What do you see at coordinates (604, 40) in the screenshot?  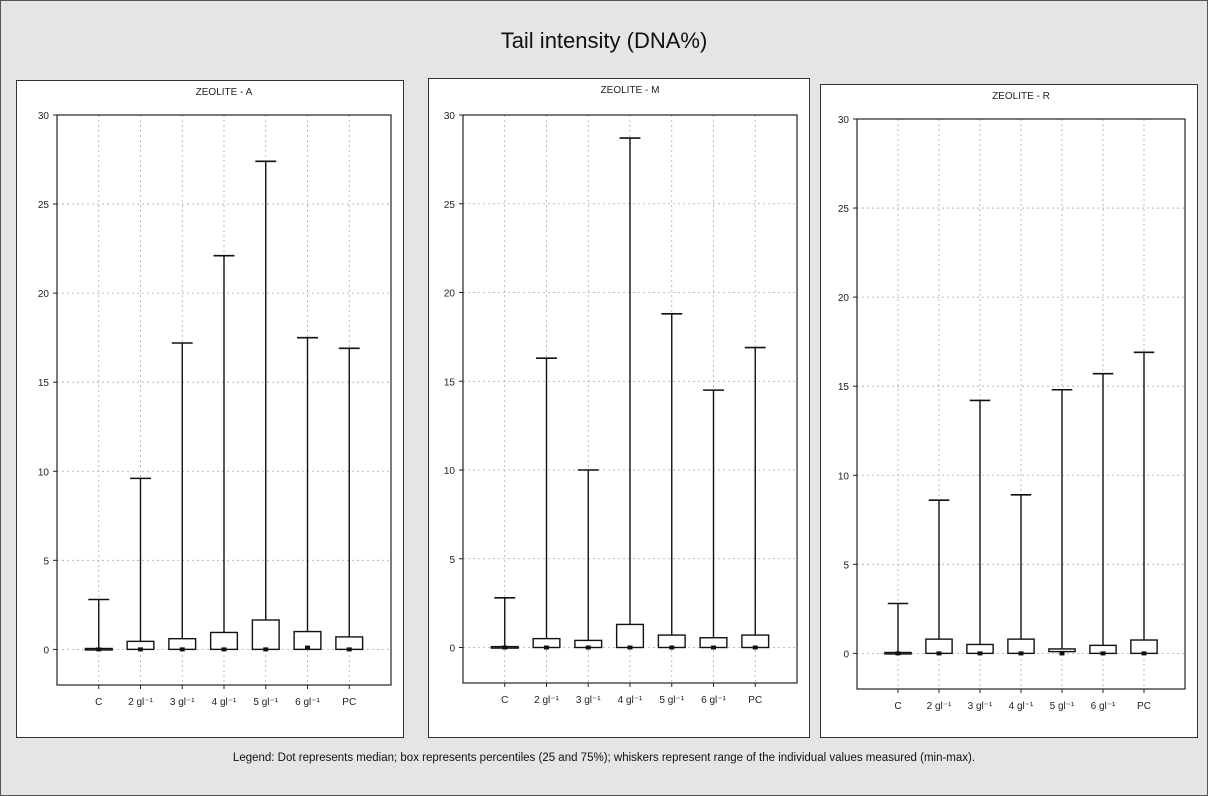 I see `figure-title: Tail intensity (DNA%)` at bounding box center [604, 40].